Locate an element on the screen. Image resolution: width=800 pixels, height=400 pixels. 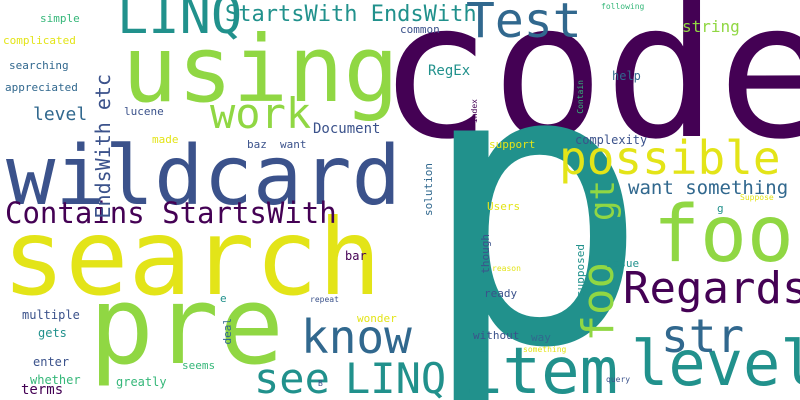
word-gets: gets is located at coordinates (52, 333).